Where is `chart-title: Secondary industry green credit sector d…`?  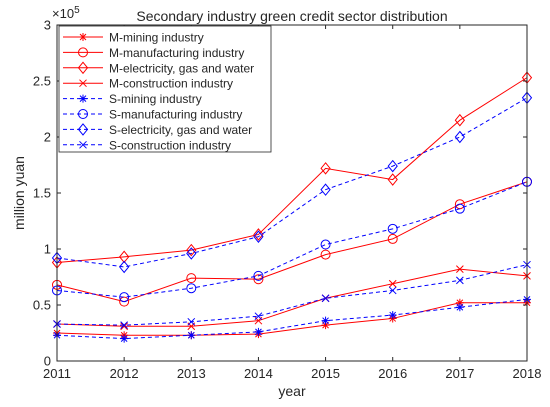 chart-title: Secondary industry green credit sector d… is located at coordinates (291, 16).